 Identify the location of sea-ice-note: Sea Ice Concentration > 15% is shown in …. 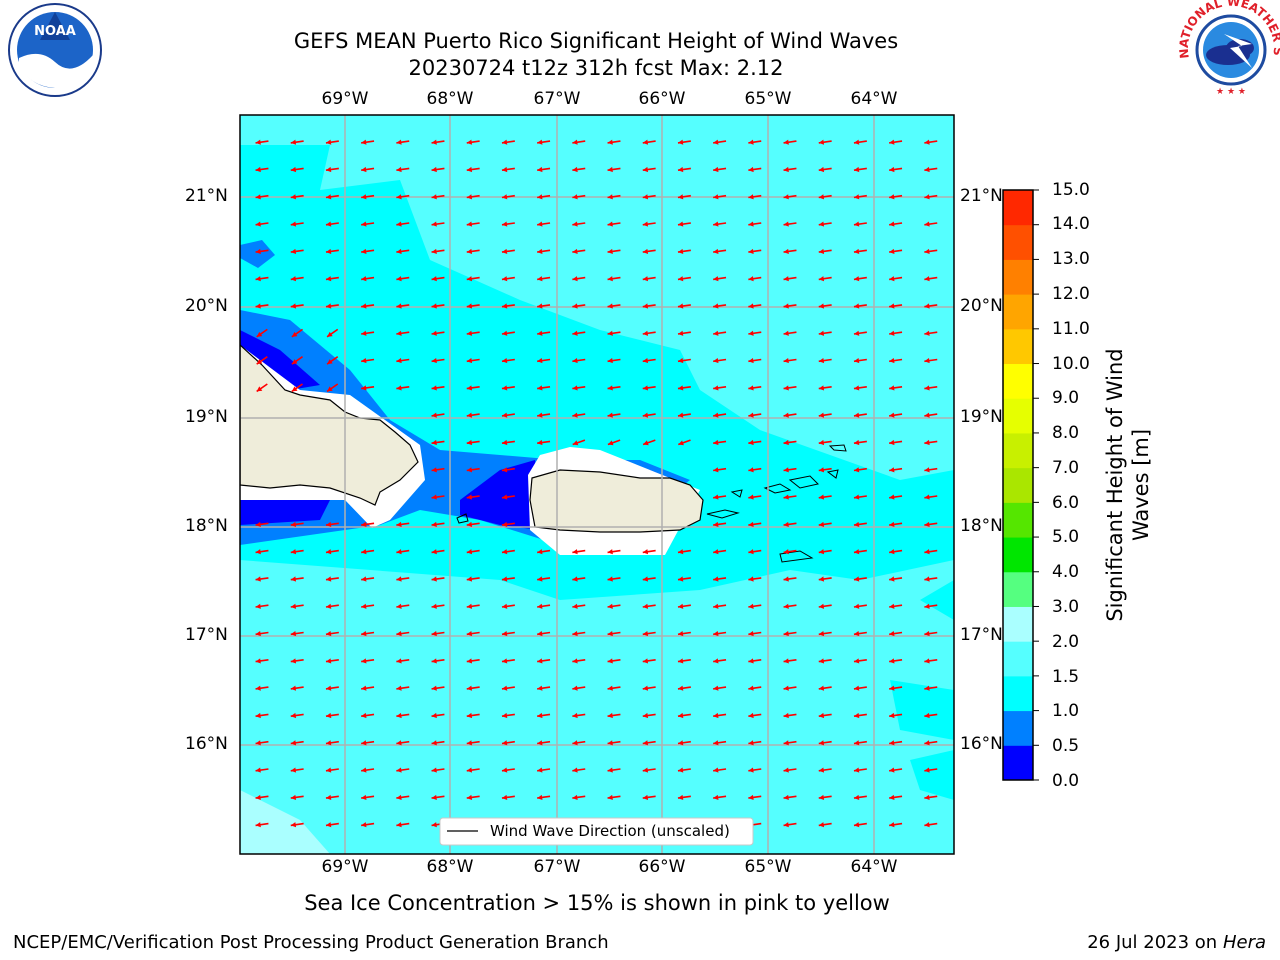
(597, 903).